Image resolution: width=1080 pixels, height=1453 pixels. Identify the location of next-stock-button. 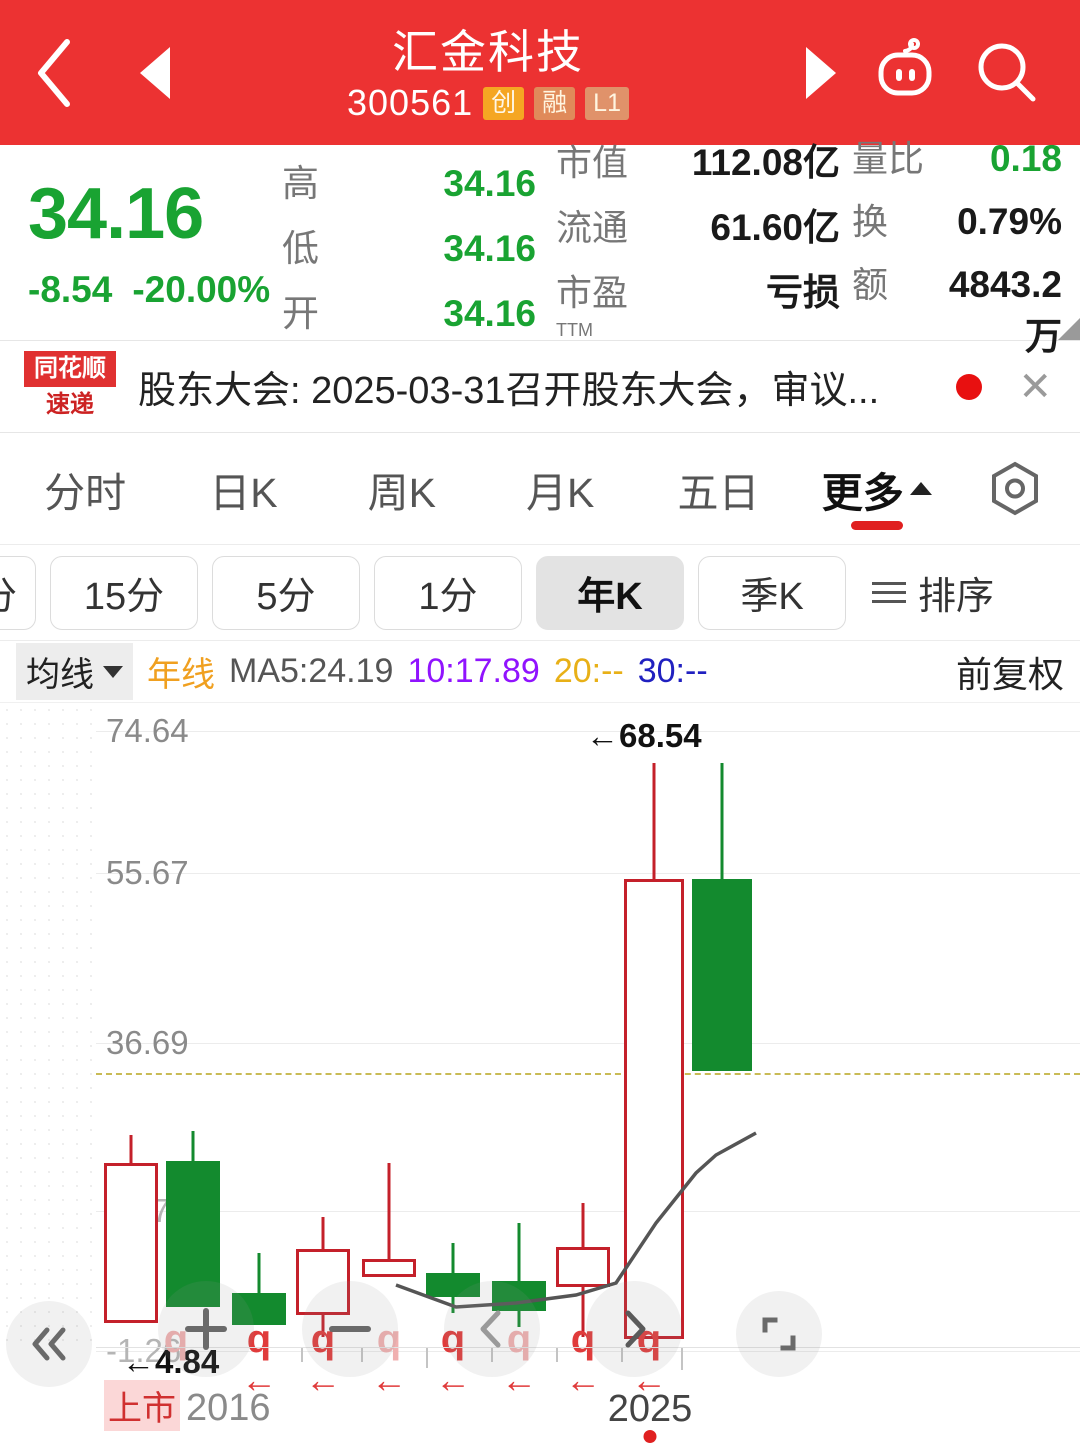
(821, 72).